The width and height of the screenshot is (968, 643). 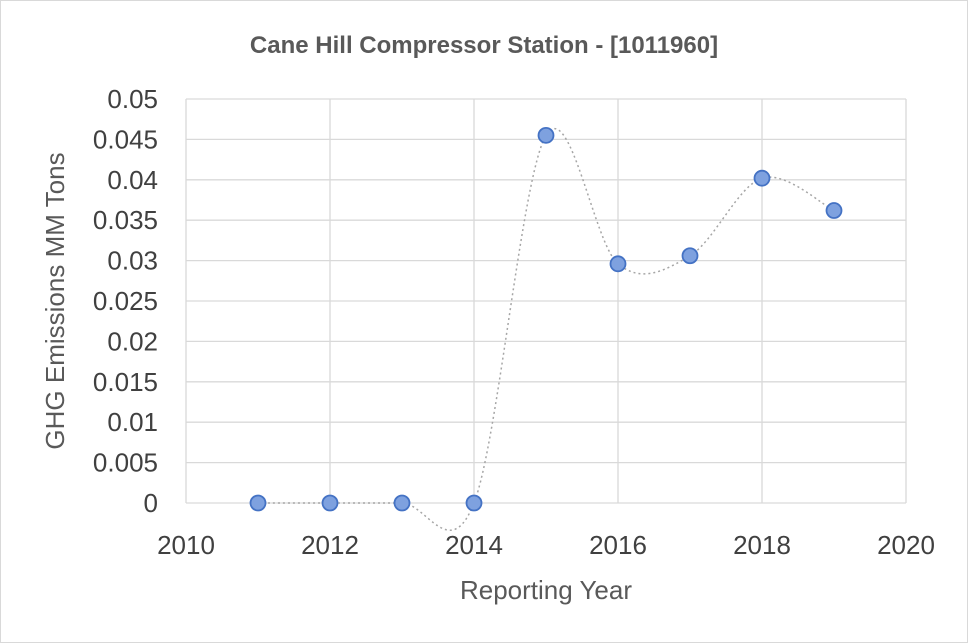 What do you see at coordinates (55, 300) in the screenshot?
I see `y-axis-title: GHG Emissions MM Tons` at bounding box center [55, 300].